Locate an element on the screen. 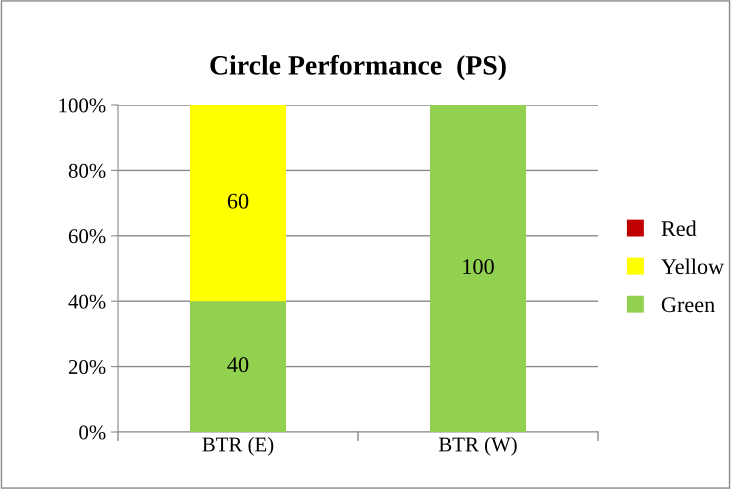  x-tick-label: BTR (W) is located at coordinates (477, 446).